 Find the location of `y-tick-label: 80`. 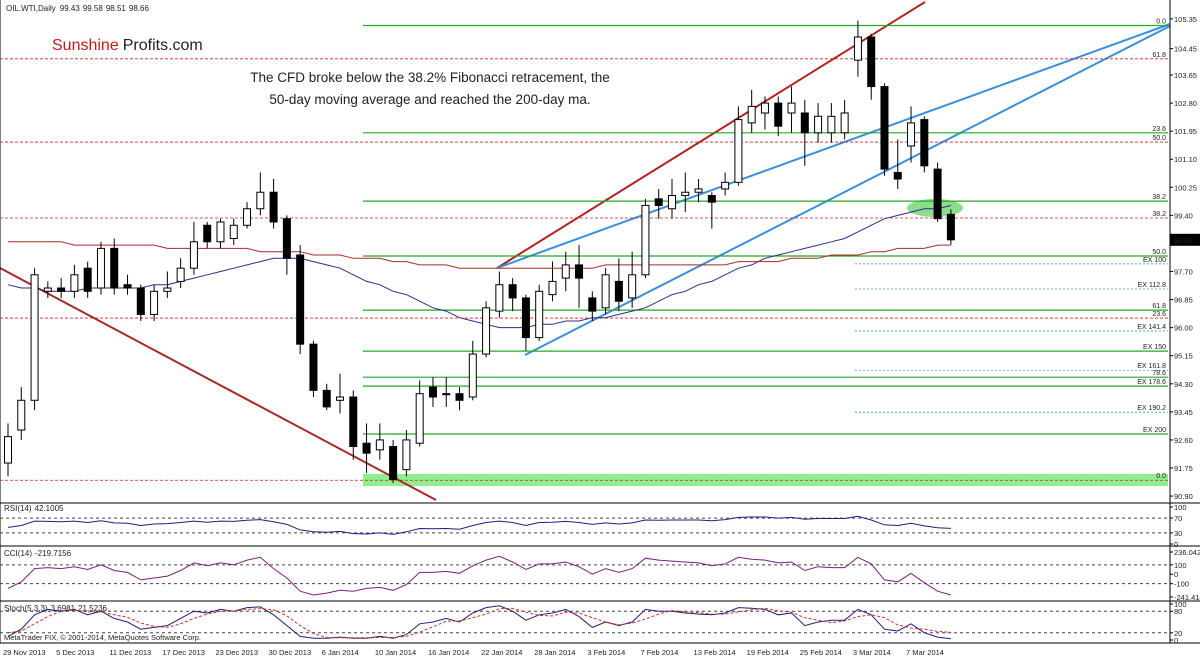

y-tick-label: 80 is located at coordinates (1178, 611).